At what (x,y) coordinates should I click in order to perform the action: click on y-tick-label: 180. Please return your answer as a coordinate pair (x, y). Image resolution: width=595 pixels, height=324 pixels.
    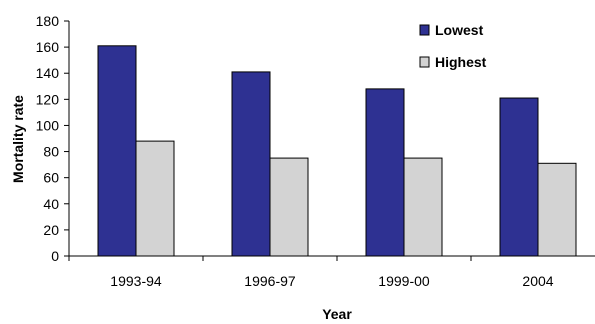
    Looking at the image, I should click on (48, 21).